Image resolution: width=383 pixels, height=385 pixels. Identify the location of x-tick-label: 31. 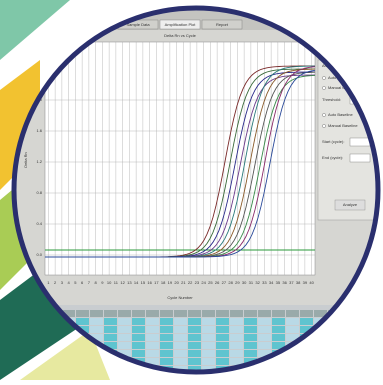
(251, 282).